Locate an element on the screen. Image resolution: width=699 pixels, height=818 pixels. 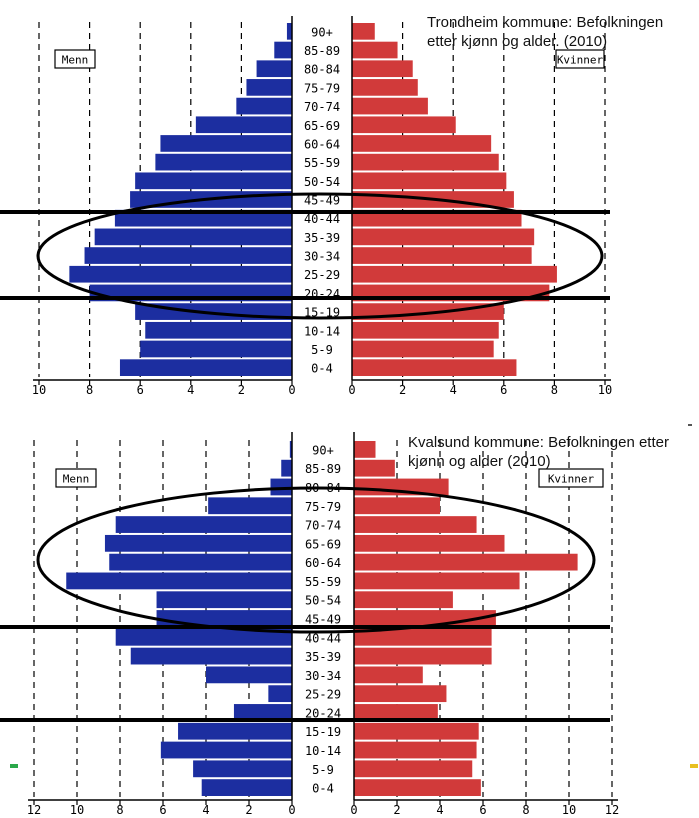
trondheim-age-label-85-89: 85-89 is located at coordinates (322, 51).